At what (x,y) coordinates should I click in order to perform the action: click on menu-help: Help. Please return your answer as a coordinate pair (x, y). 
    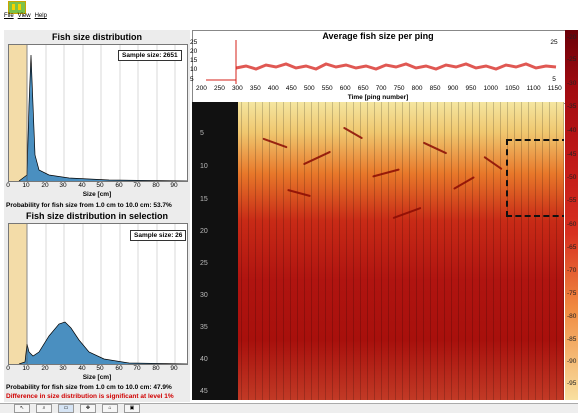
    Looking at the image, I should click on (40, 16).